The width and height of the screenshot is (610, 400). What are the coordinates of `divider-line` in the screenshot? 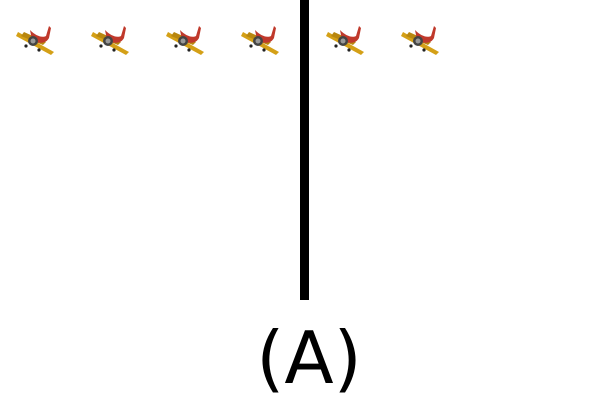 It's located at (304, 150).